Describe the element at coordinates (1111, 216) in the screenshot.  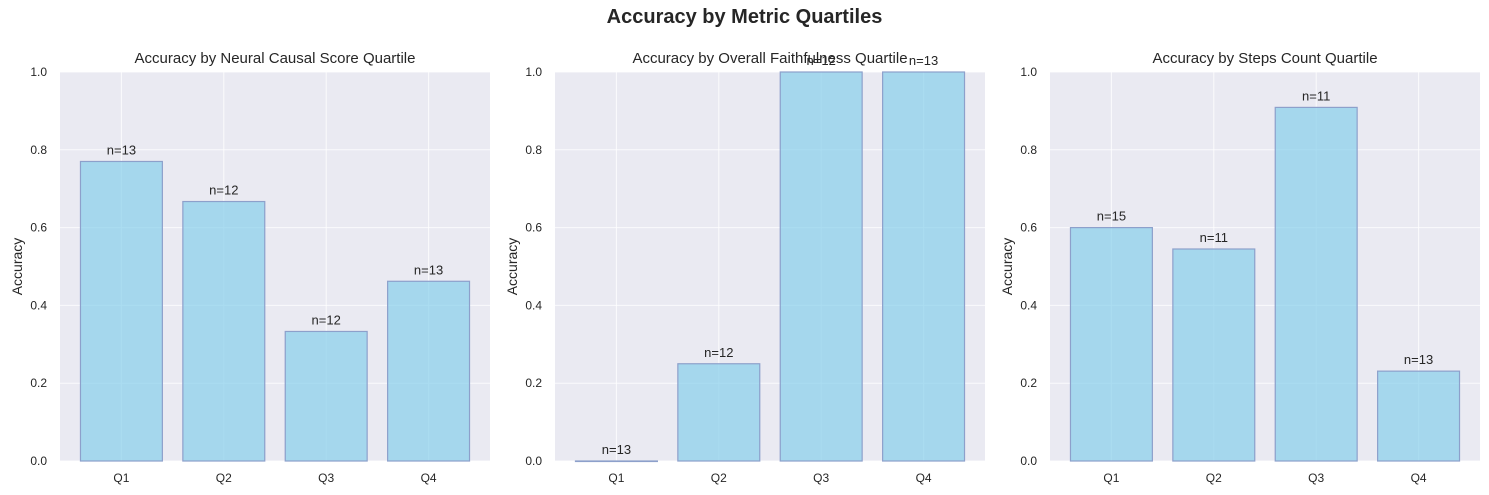
I see `bar-count-label: n=15` at that location.